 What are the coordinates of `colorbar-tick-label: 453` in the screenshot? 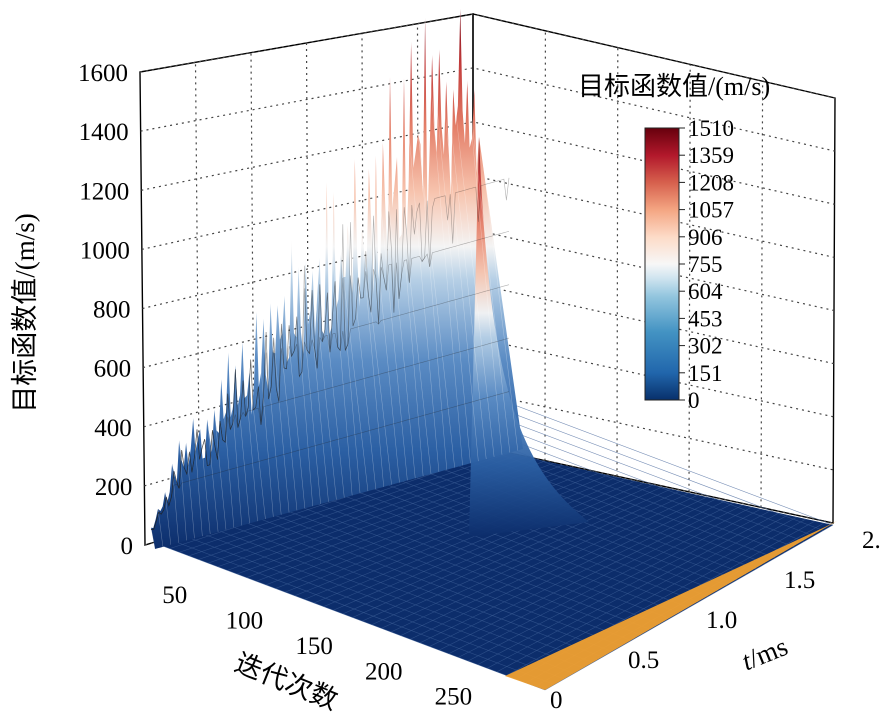 It's located at (705, 318).